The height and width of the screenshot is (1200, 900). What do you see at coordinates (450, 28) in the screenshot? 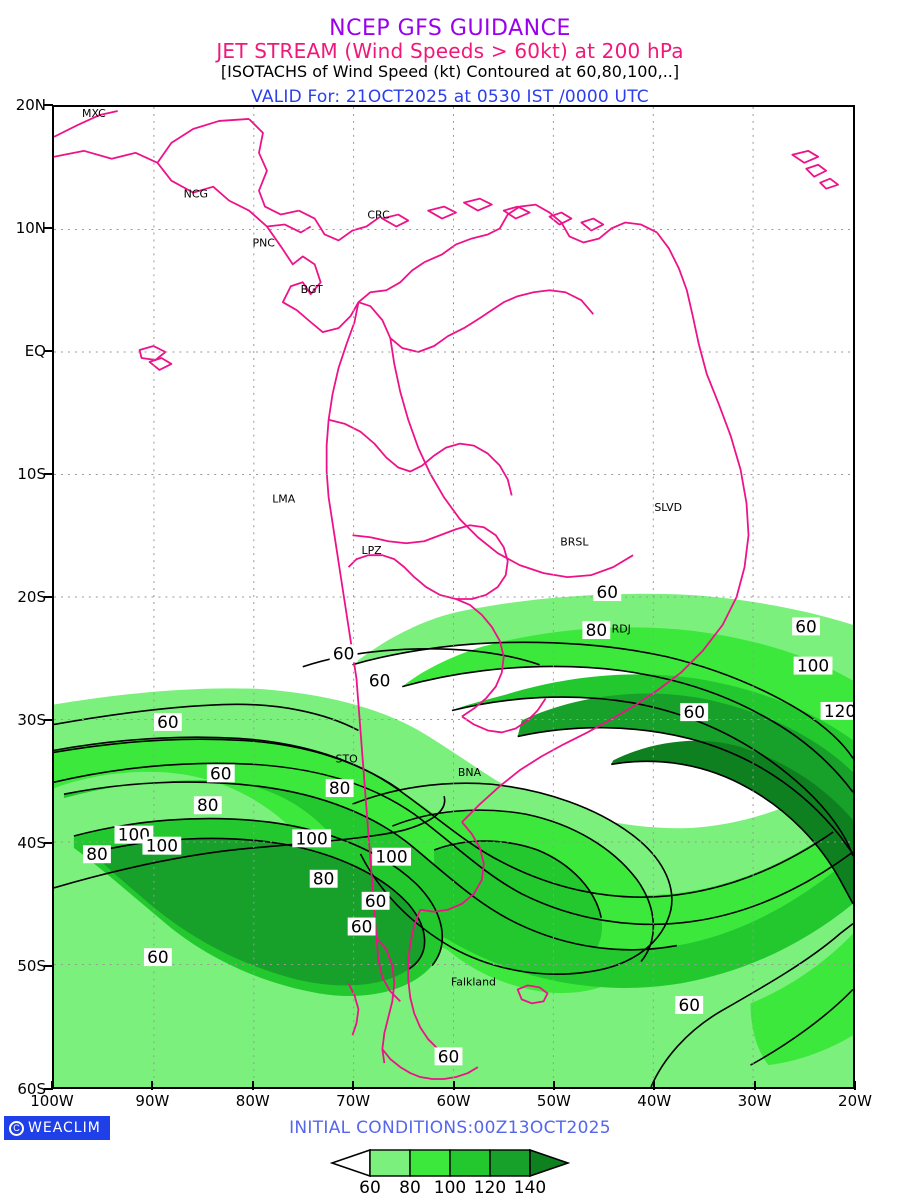
I see `page-title: NCEP GFS GUIDANCE` at bounding box center [450, 28].